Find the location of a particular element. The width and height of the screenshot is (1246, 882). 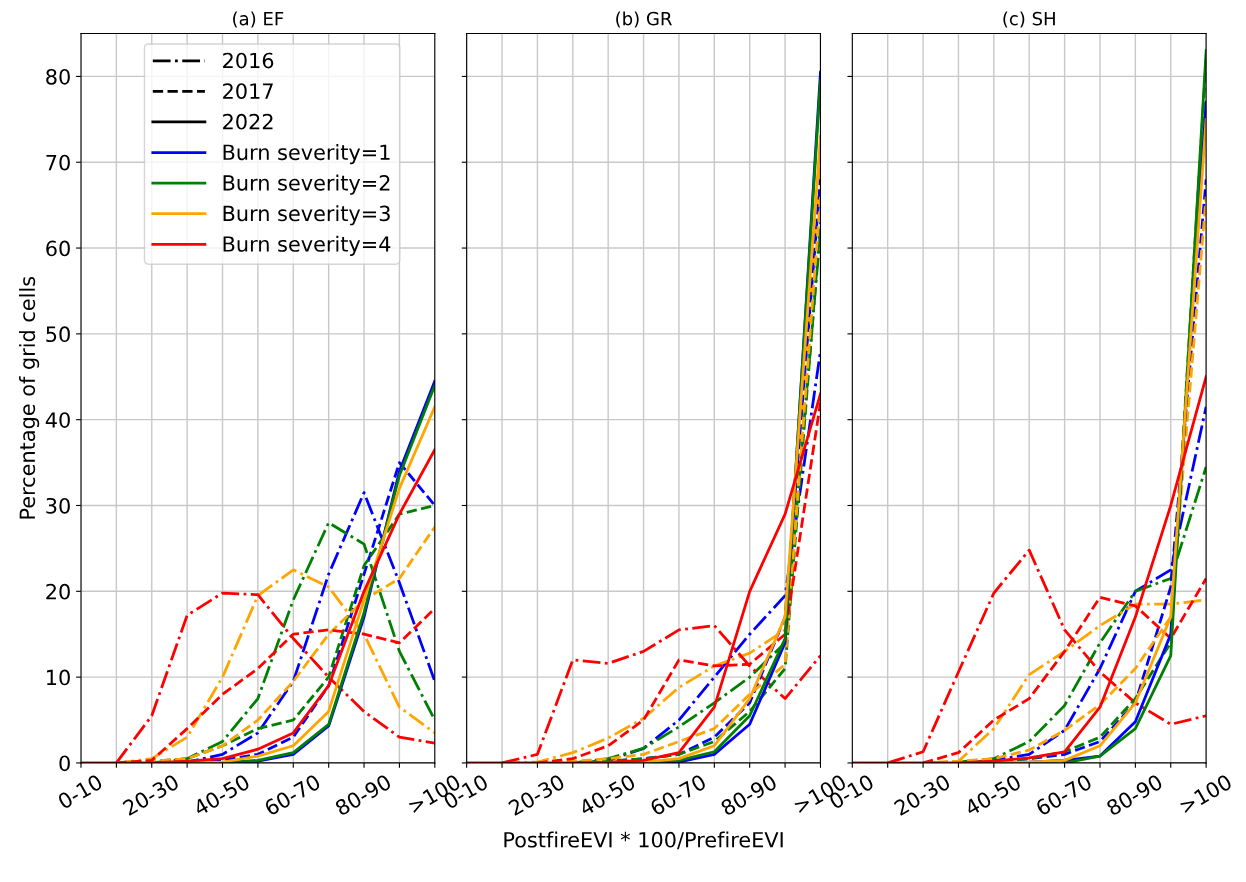

y-tick-label: 60 is located at coordinates (58, 248).